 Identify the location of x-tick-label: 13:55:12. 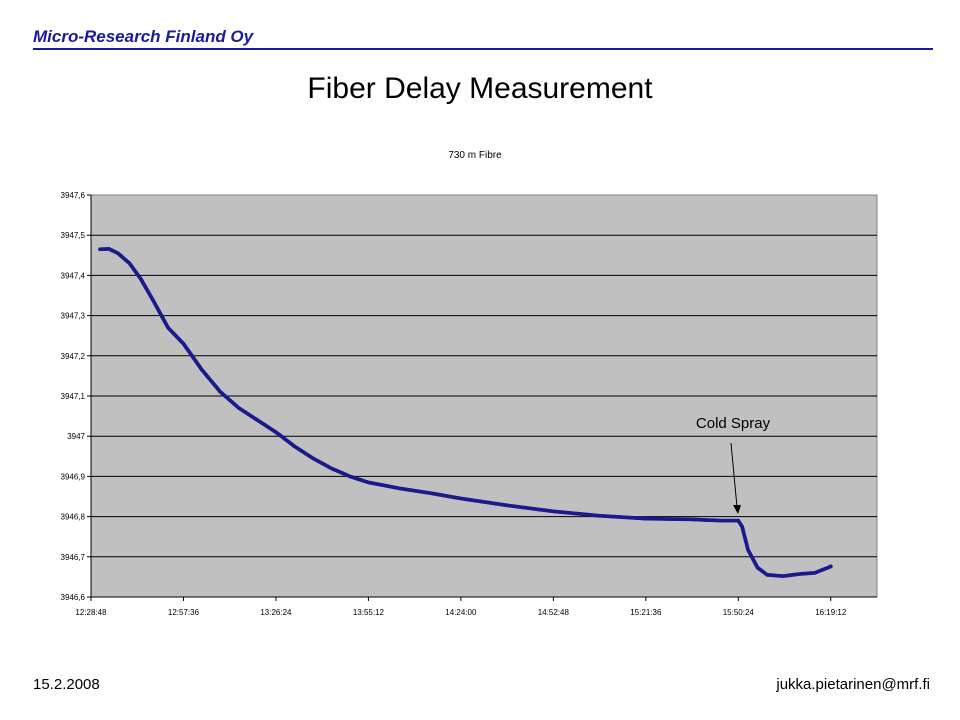
(369, 612).